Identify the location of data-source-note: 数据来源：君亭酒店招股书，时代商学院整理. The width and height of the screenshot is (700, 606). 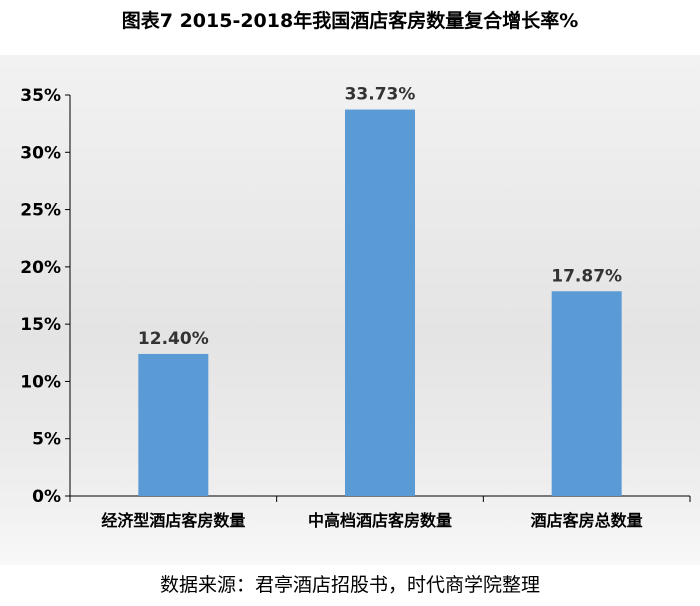
(349, 585).